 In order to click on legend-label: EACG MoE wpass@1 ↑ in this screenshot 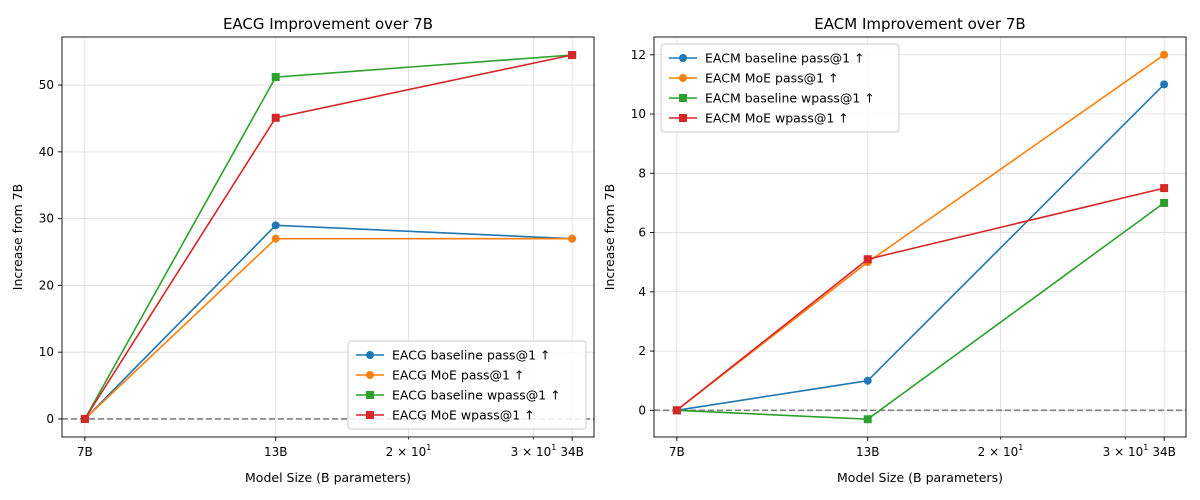, I will do `click(463, 415)`.